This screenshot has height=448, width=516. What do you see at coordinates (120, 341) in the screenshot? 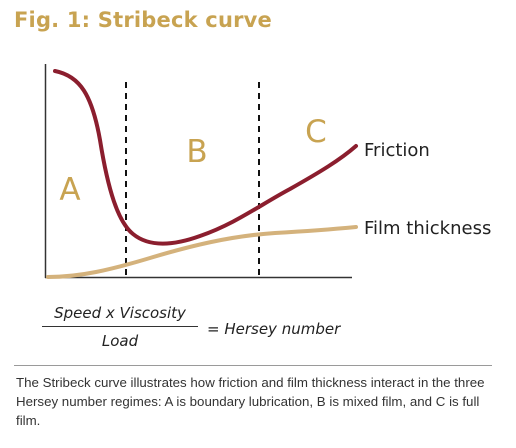
I see `formula-denominator: Load` at bounding box center [120, 341].